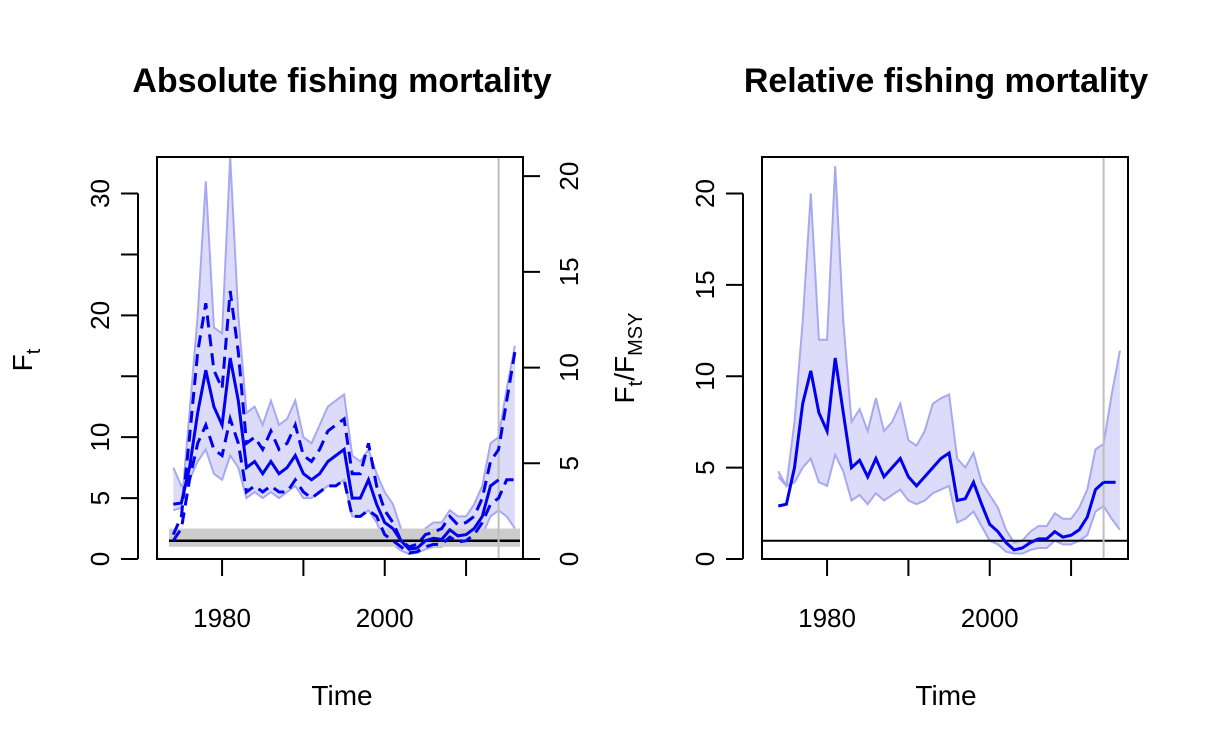 This screenshot has height=755, width=1209. What do you see at coordinates (341, 695) in the screenshot?
I see `left-xlabel: Time` at bounding box center [341, 695].